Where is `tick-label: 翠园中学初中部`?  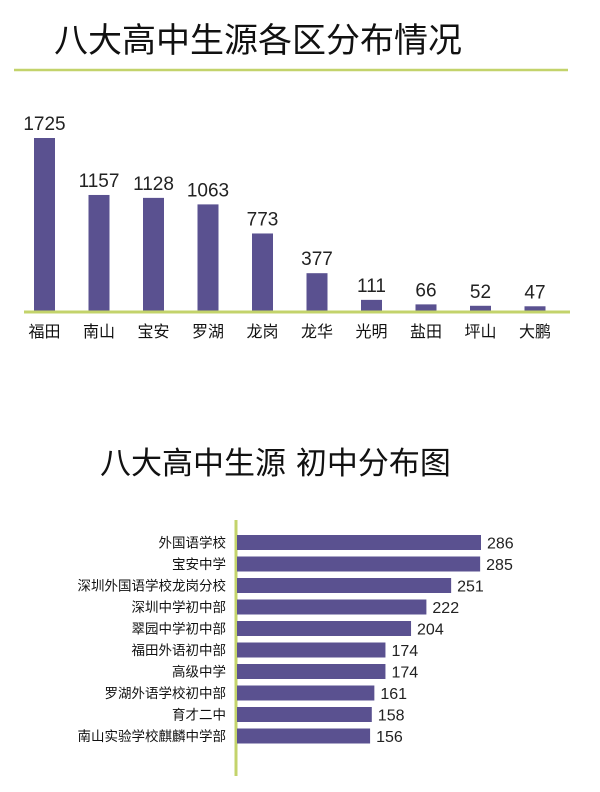
tick-label: 翠园中学初中部 is located at coordinates (179, 629).